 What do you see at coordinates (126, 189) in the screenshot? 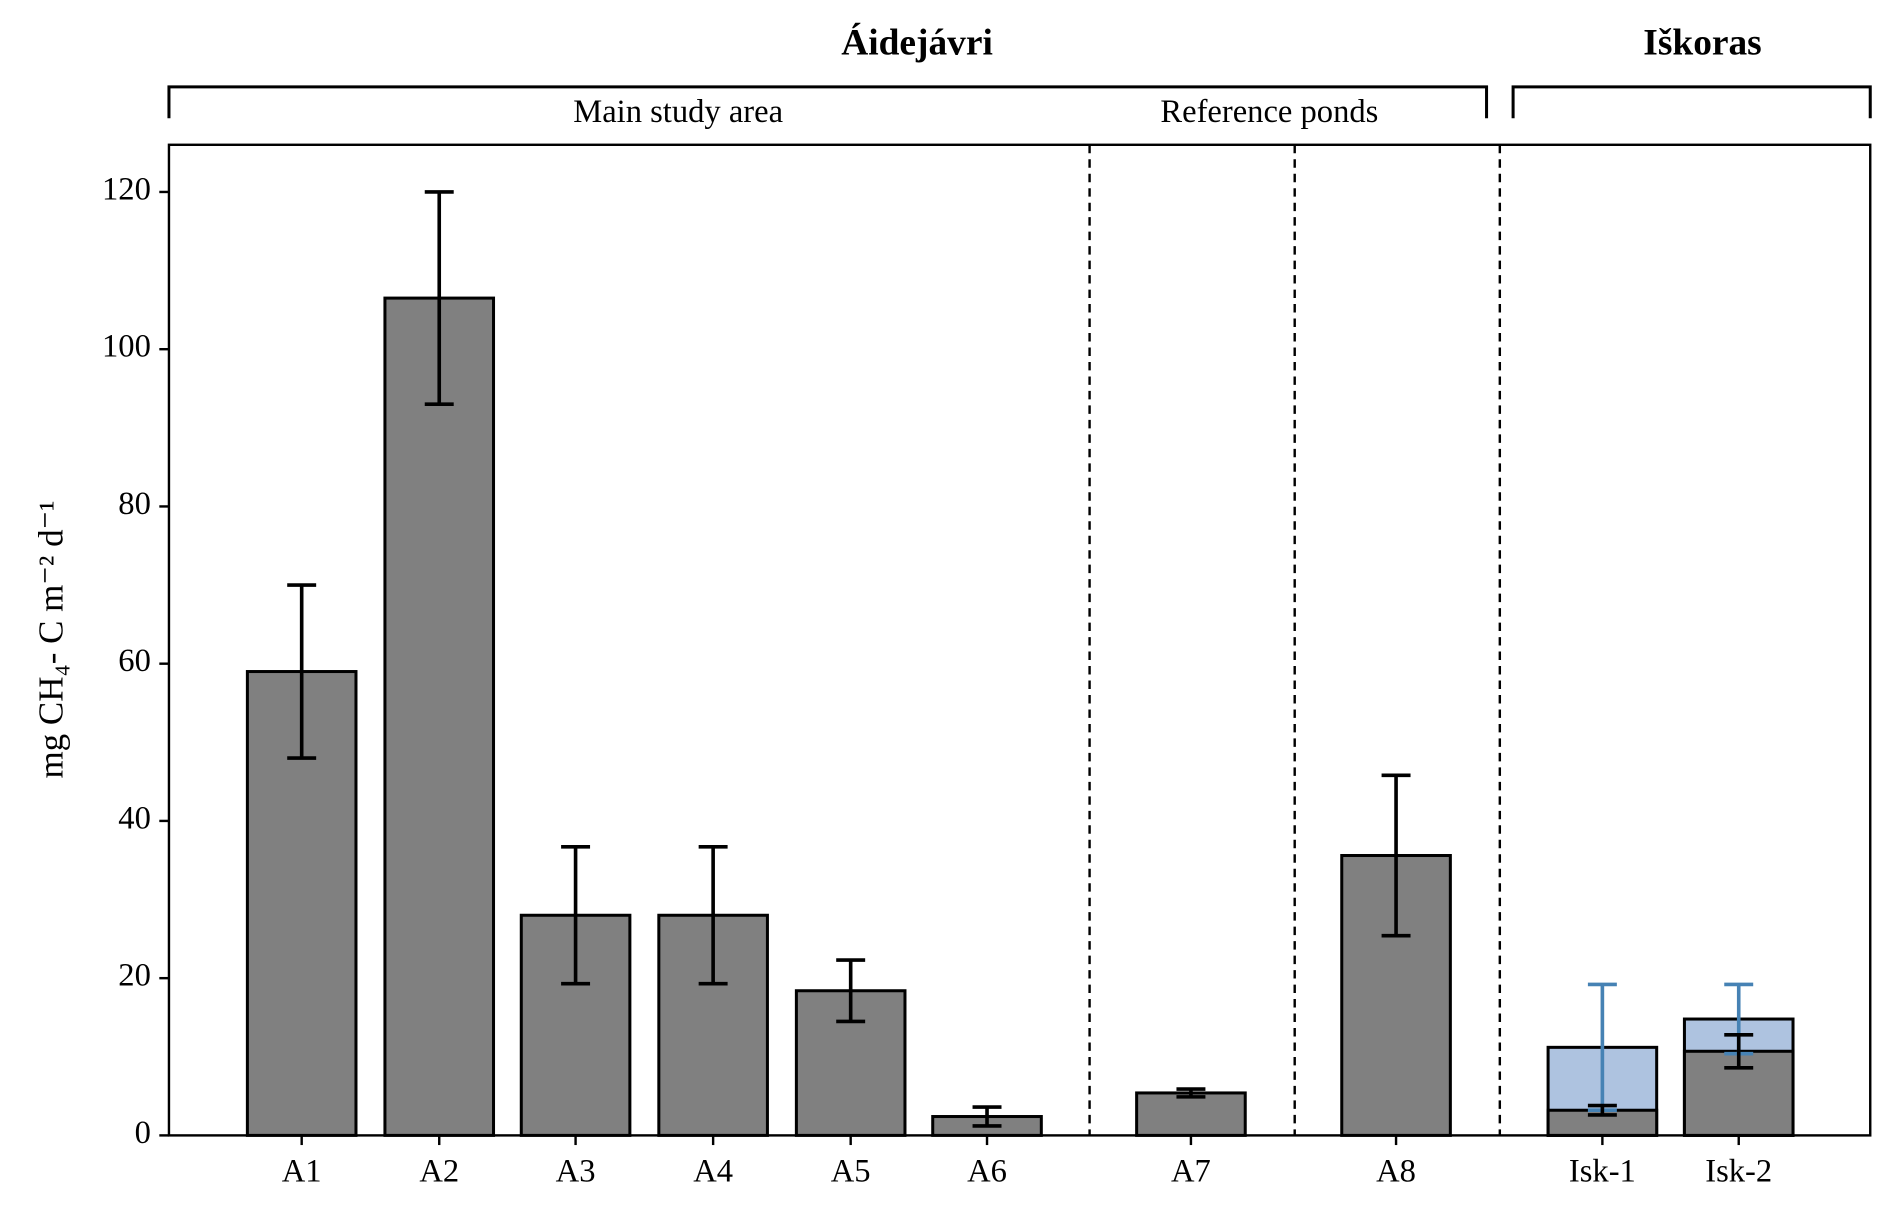
I see `y-tick-label: 120` at bounding box center [126, 189].